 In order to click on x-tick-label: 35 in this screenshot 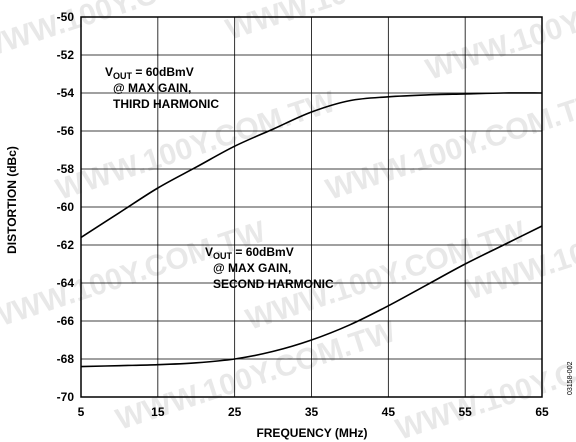, I will do `click(312, 412)`.